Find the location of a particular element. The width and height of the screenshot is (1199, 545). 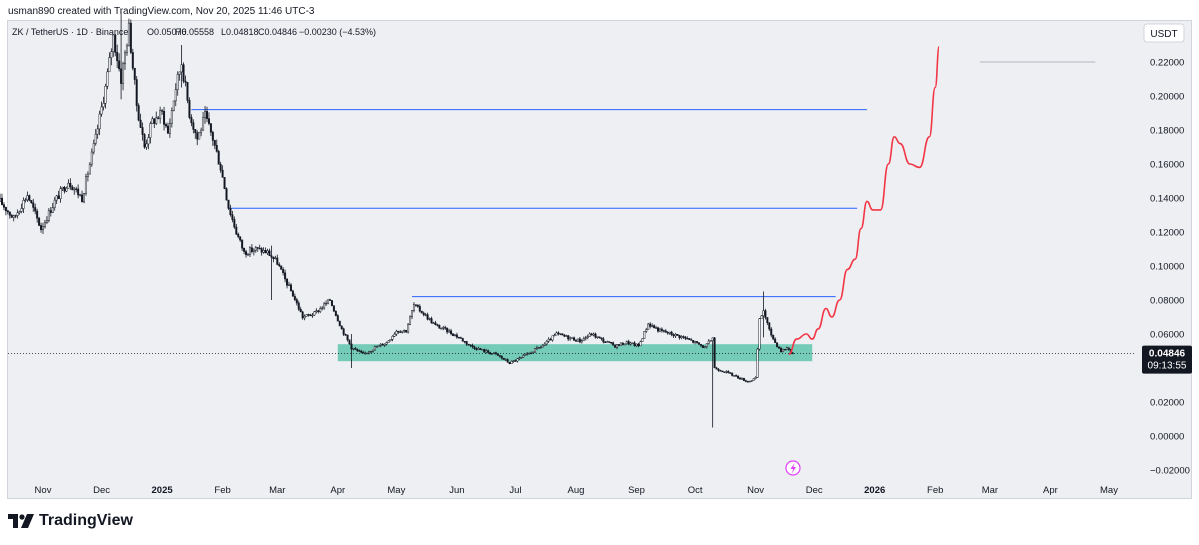

y-tick-label: 0.10000 is located at coordinates (1167, 267).